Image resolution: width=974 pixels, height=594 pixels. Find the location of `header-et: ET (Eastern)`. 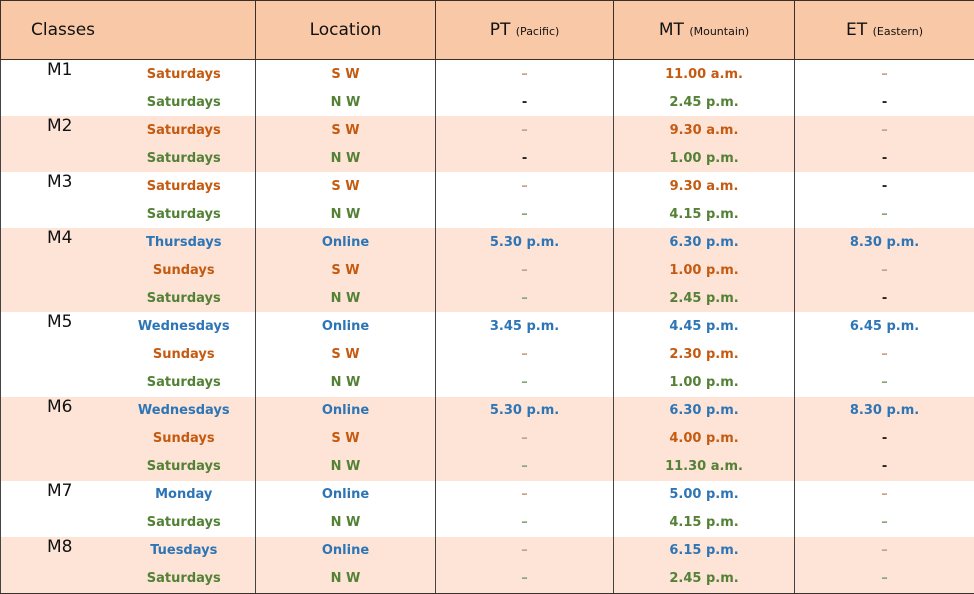

header-et: ET (Eastern) is located at coordinates (884, 30).